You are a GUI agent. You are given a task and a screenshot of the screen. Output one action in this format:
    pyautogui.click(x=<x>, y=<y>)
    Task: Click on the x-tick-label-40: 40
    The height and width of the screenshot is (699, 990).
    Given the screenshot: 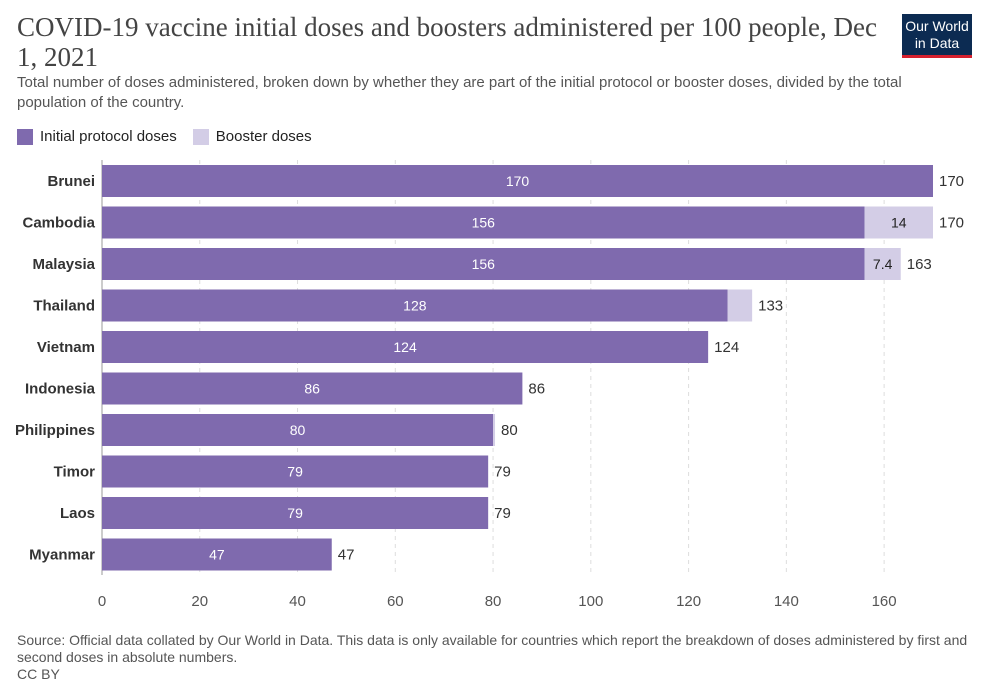 What is the action you would take?
    pyautogui.click(x=297, y=601)
    